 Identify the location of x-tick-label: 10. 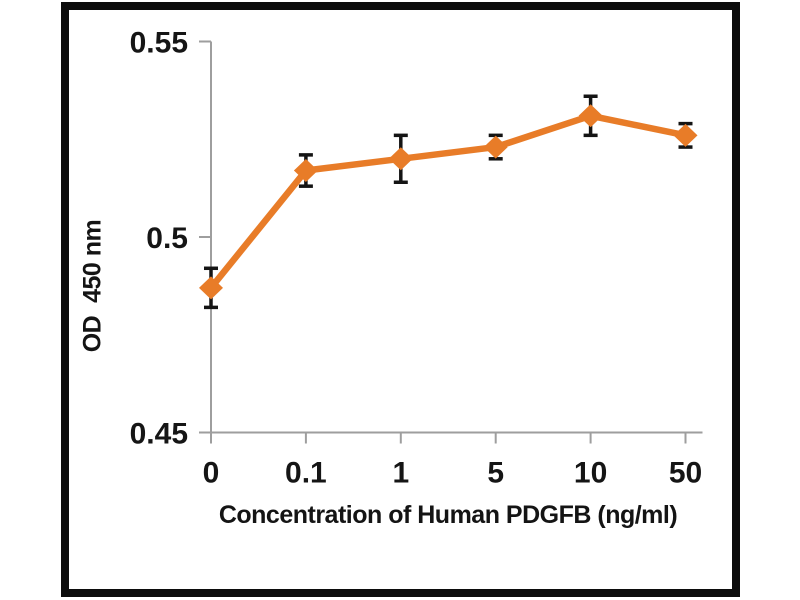
(590, 473).